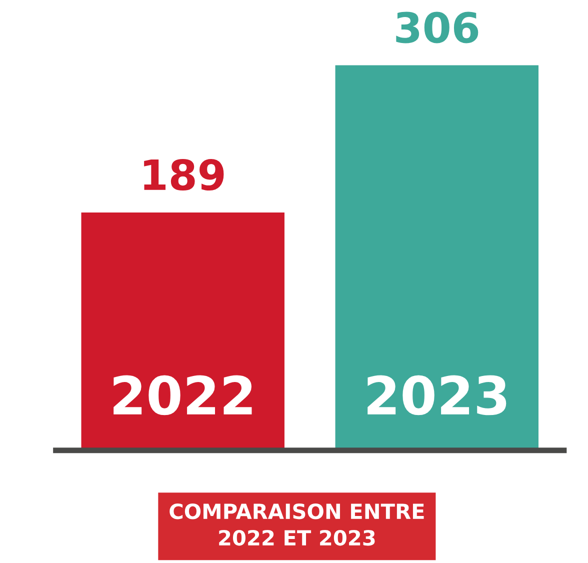 Image resolution: width=588 pixels, height=563 pixels. I want to click on x-tick-label: 2023, so click(437, 395).